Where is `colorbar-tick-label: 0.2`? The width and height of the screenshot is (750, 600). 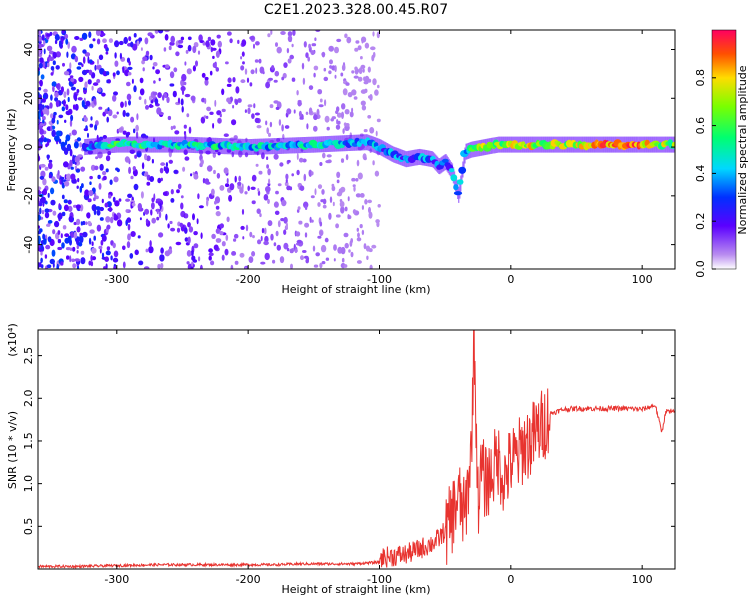
colorbar-tick-label: 0.2 is located at coordinates (700, 221).